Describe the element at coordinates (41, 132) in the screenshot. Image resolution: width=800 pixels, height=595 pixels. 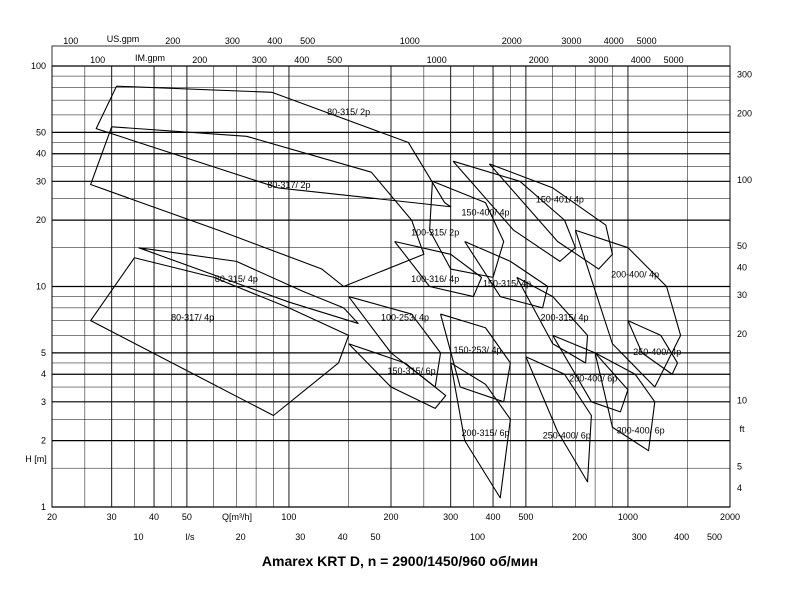
I see `y-tick-label: 50` at that location.